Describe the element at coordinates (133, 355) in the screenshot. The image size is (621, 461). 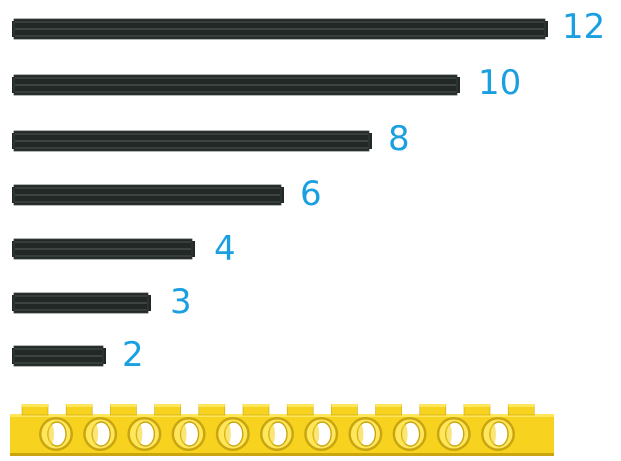
I see `axle-2-label: 2` at that location.